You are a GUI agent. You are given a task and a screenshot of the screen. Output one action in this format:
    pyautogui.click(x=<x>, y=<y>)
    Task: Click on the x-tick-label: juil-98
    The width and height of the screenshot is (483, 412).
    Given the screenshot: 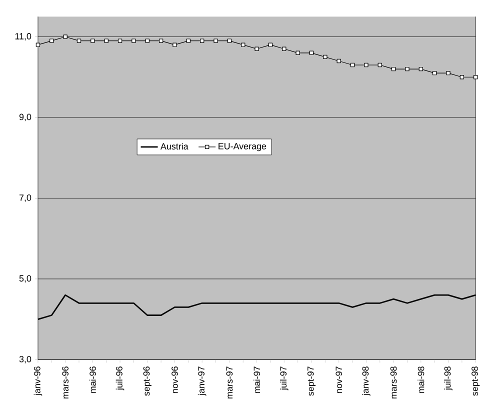 What is the action you would take?
    pyautogui.click(x=448, y=378)
    